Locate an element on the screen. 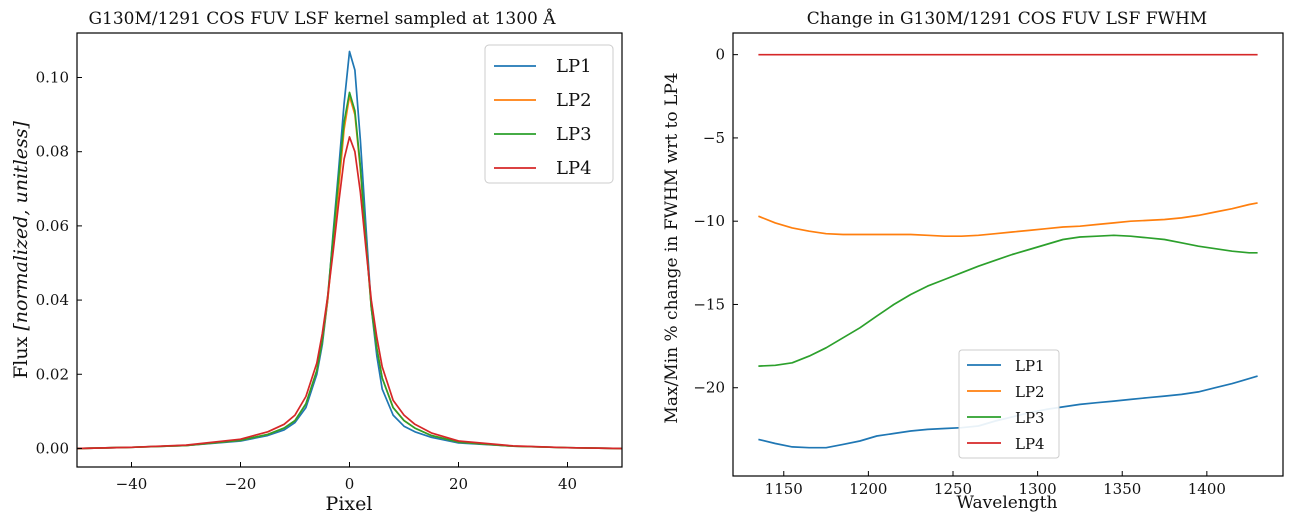  chart1-legend-label-lp3: LP3 is located at coordinates (574, 134).